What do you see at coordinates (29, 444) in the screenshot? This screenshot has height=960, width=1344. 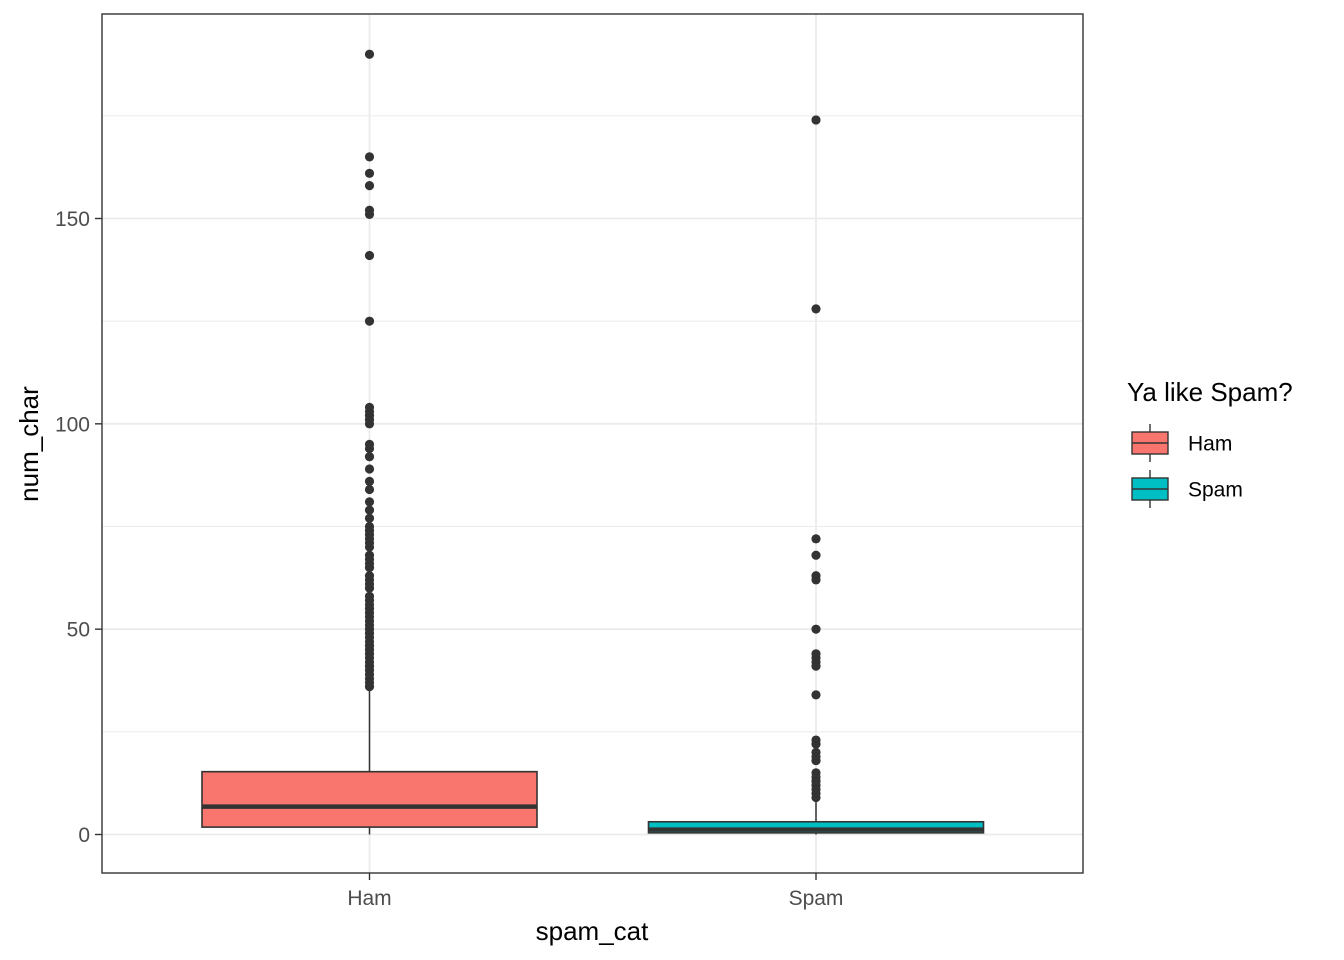 I see `y-axis-title: num_char` at bounding box center [29, 444].